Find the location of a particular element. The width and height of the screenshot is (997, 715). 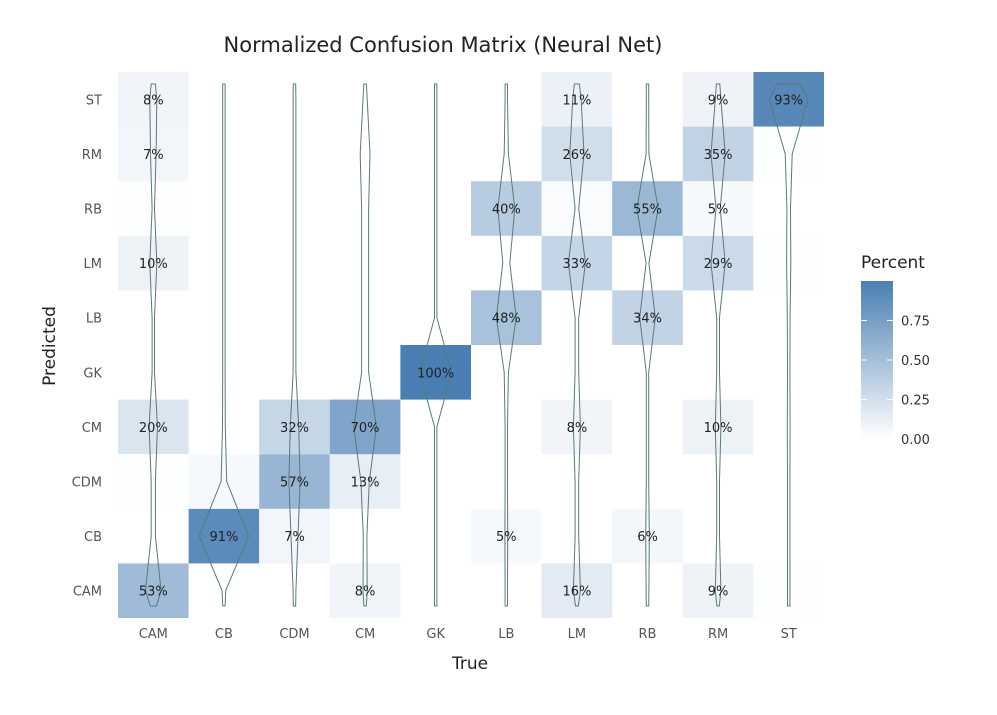

cell-value-label: 57% is located at coordinates (294, 483).